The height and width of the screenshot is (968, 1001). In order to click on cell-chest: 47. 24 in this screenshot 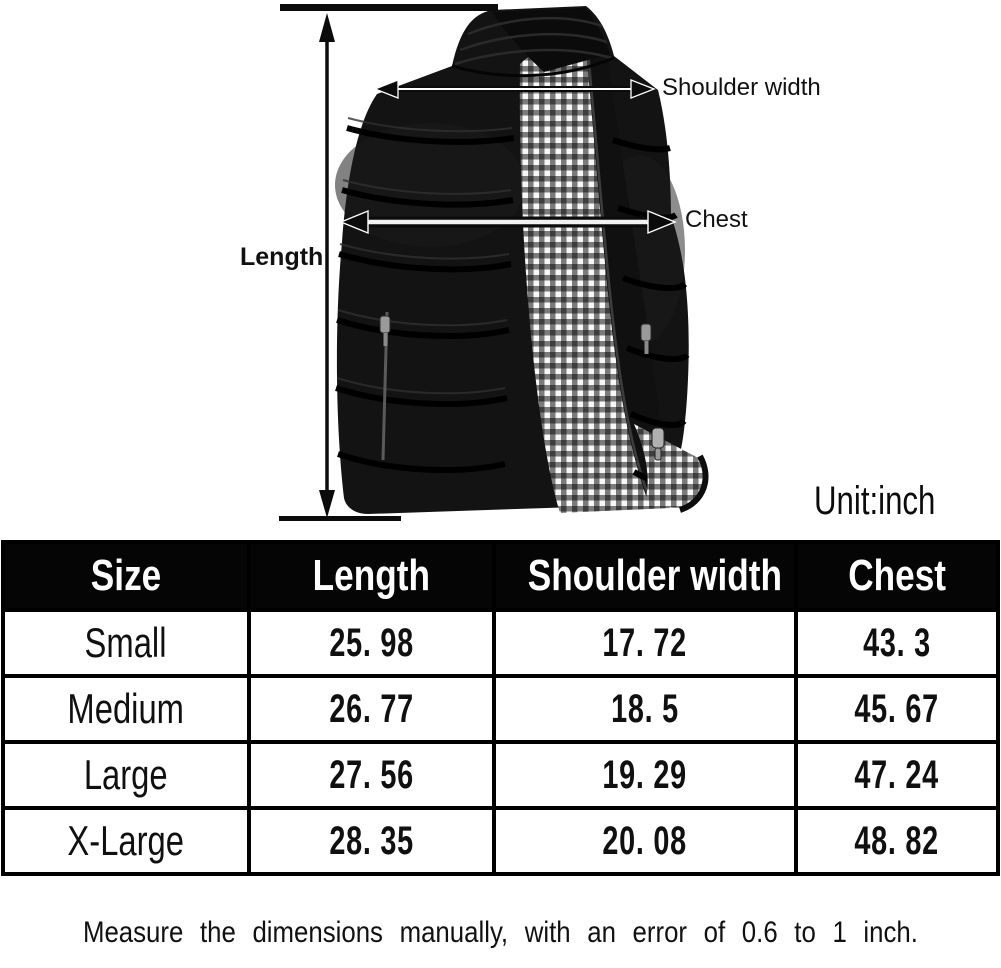, I will do `click(897, 775)`.